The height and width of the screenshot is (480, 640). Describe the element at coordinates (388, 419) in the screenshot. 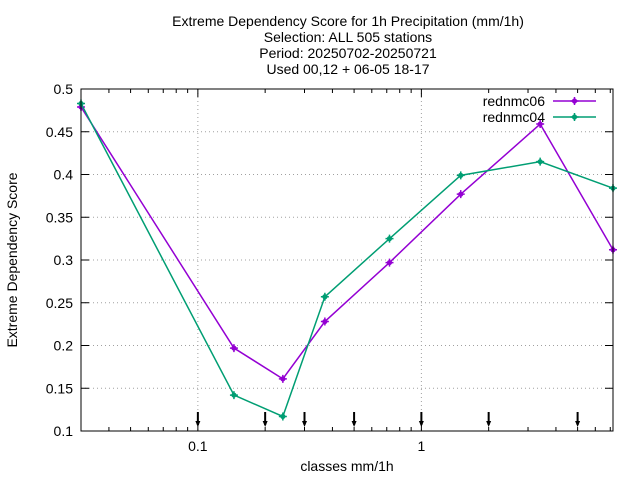

I see `class-markers` at that location.